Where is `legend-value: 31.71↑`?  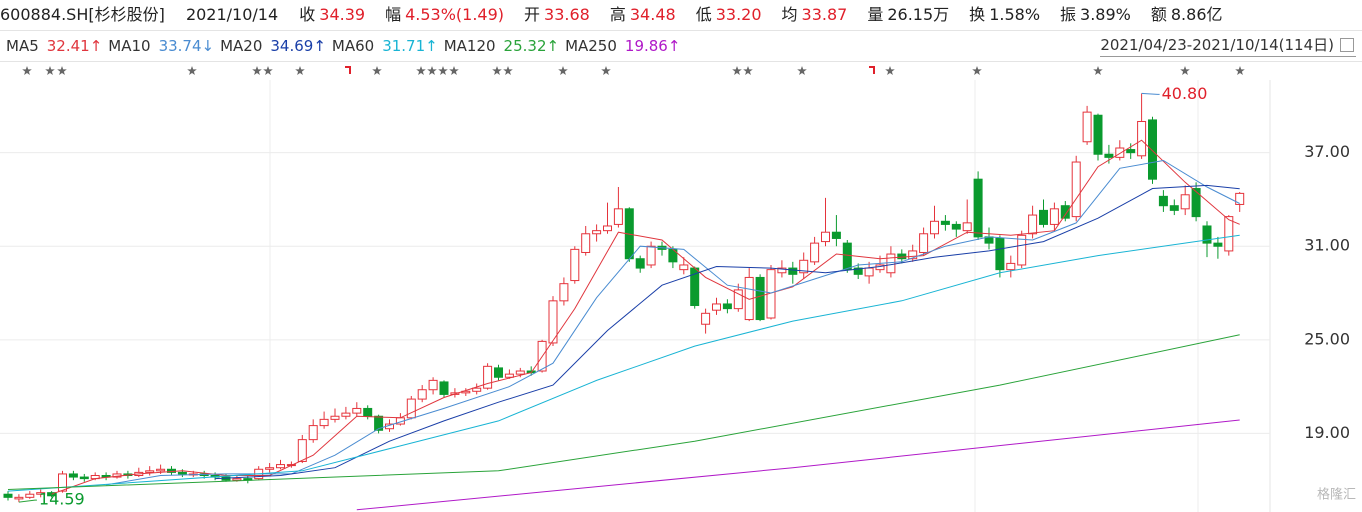
legend-value: 31.71↑ is located at coordinates (410, 46).